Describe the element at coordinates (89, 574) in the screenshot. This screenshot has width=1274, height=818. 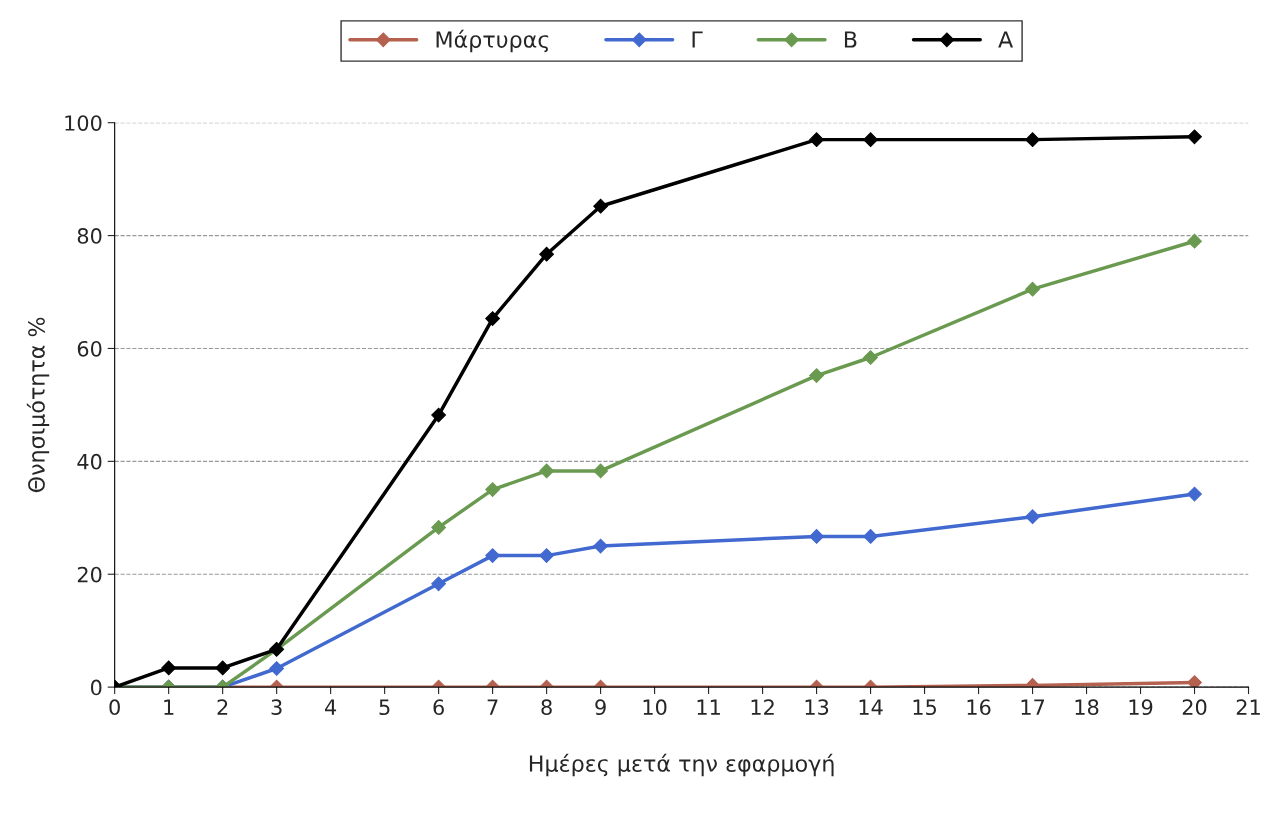
I see `y-tick-label: 20` at that location.